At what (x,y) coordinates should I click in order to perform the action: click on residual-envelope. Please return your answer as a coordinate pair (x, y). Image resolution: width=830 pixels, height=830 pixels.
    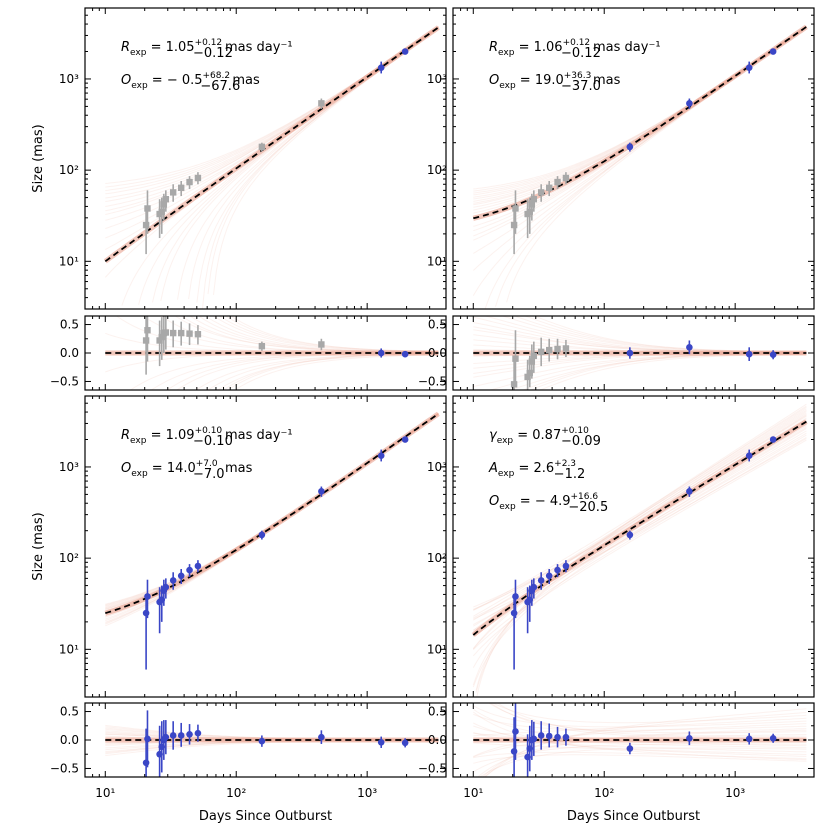
    Looking at the image, I should click on (272, 740).